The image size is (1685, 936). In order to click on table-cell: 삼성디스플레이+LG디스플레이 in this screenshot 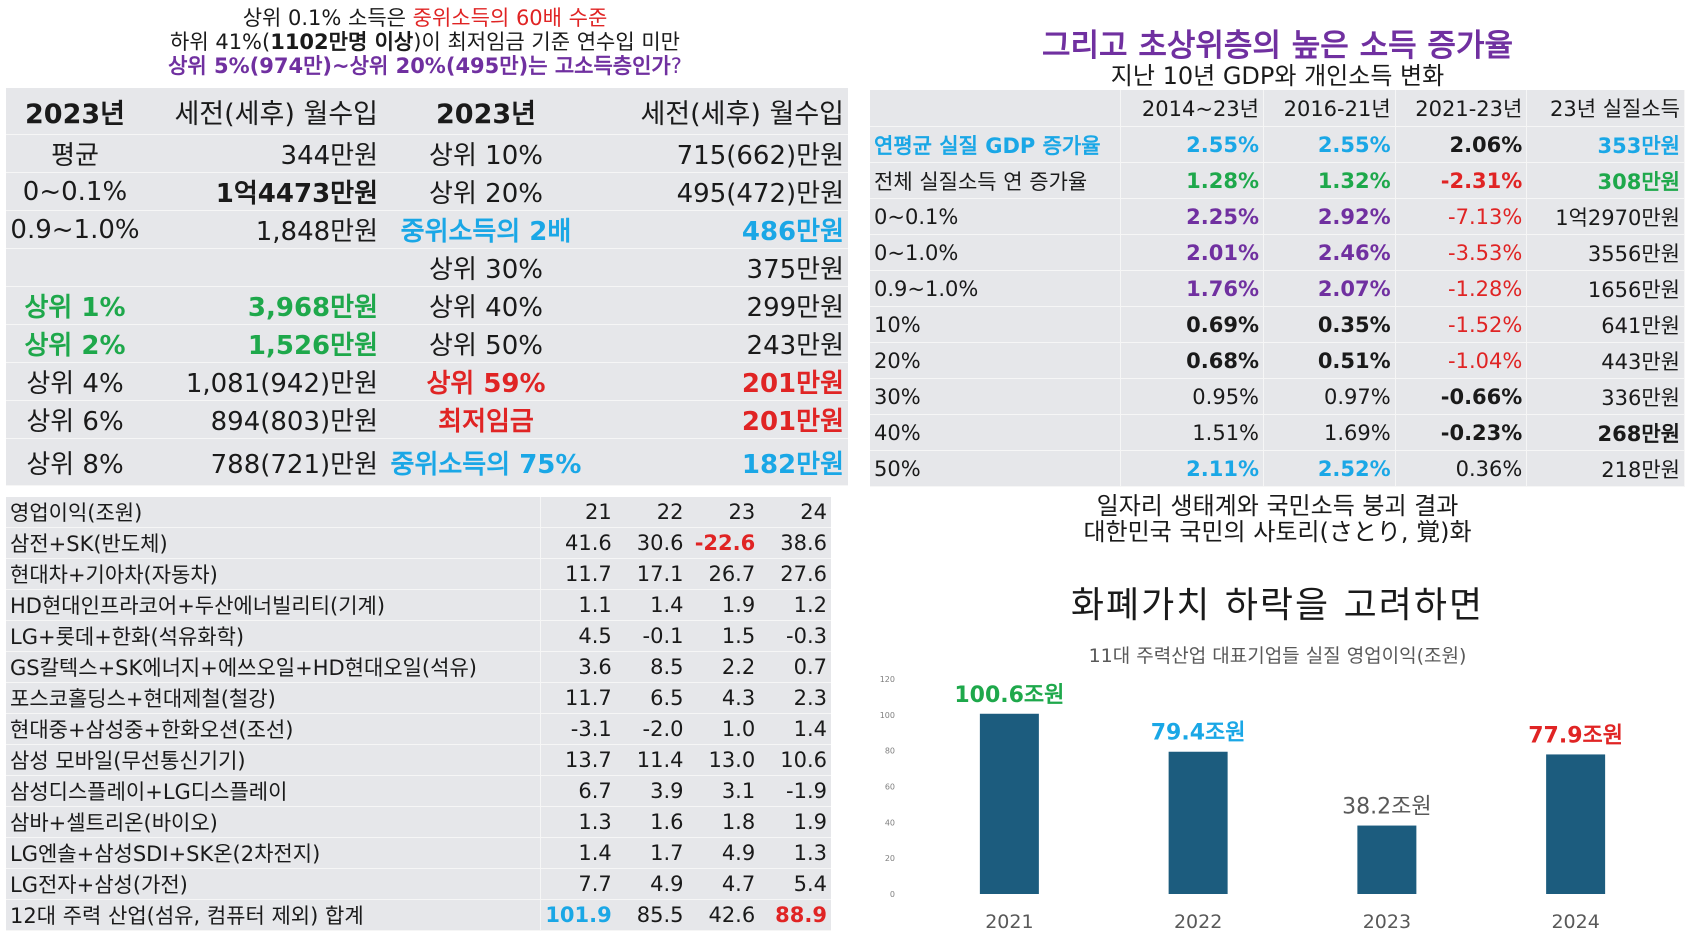, I will do `click(273, 791)`.